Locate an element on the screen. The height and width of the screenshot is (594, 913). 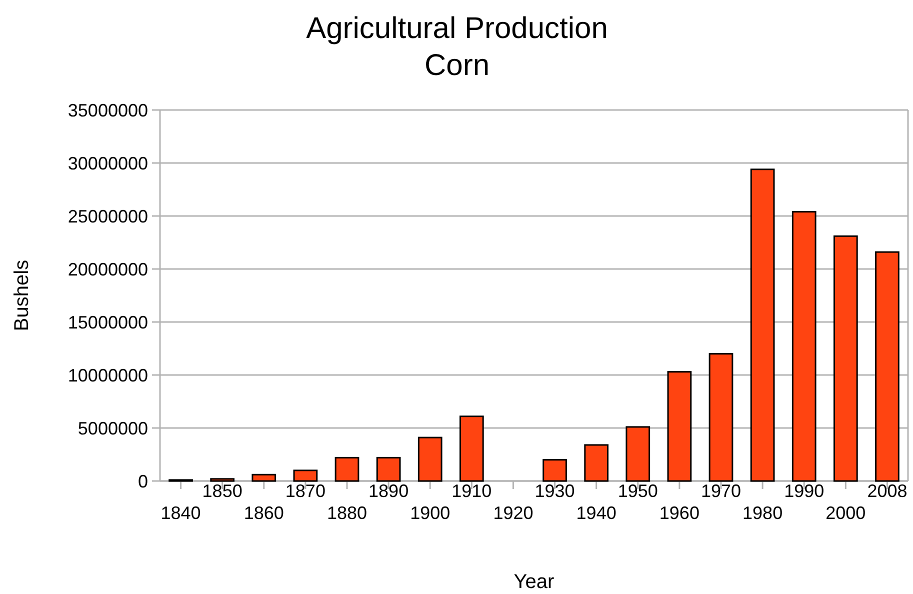
x-axis-title: Year is located at coordinates (534, 582).